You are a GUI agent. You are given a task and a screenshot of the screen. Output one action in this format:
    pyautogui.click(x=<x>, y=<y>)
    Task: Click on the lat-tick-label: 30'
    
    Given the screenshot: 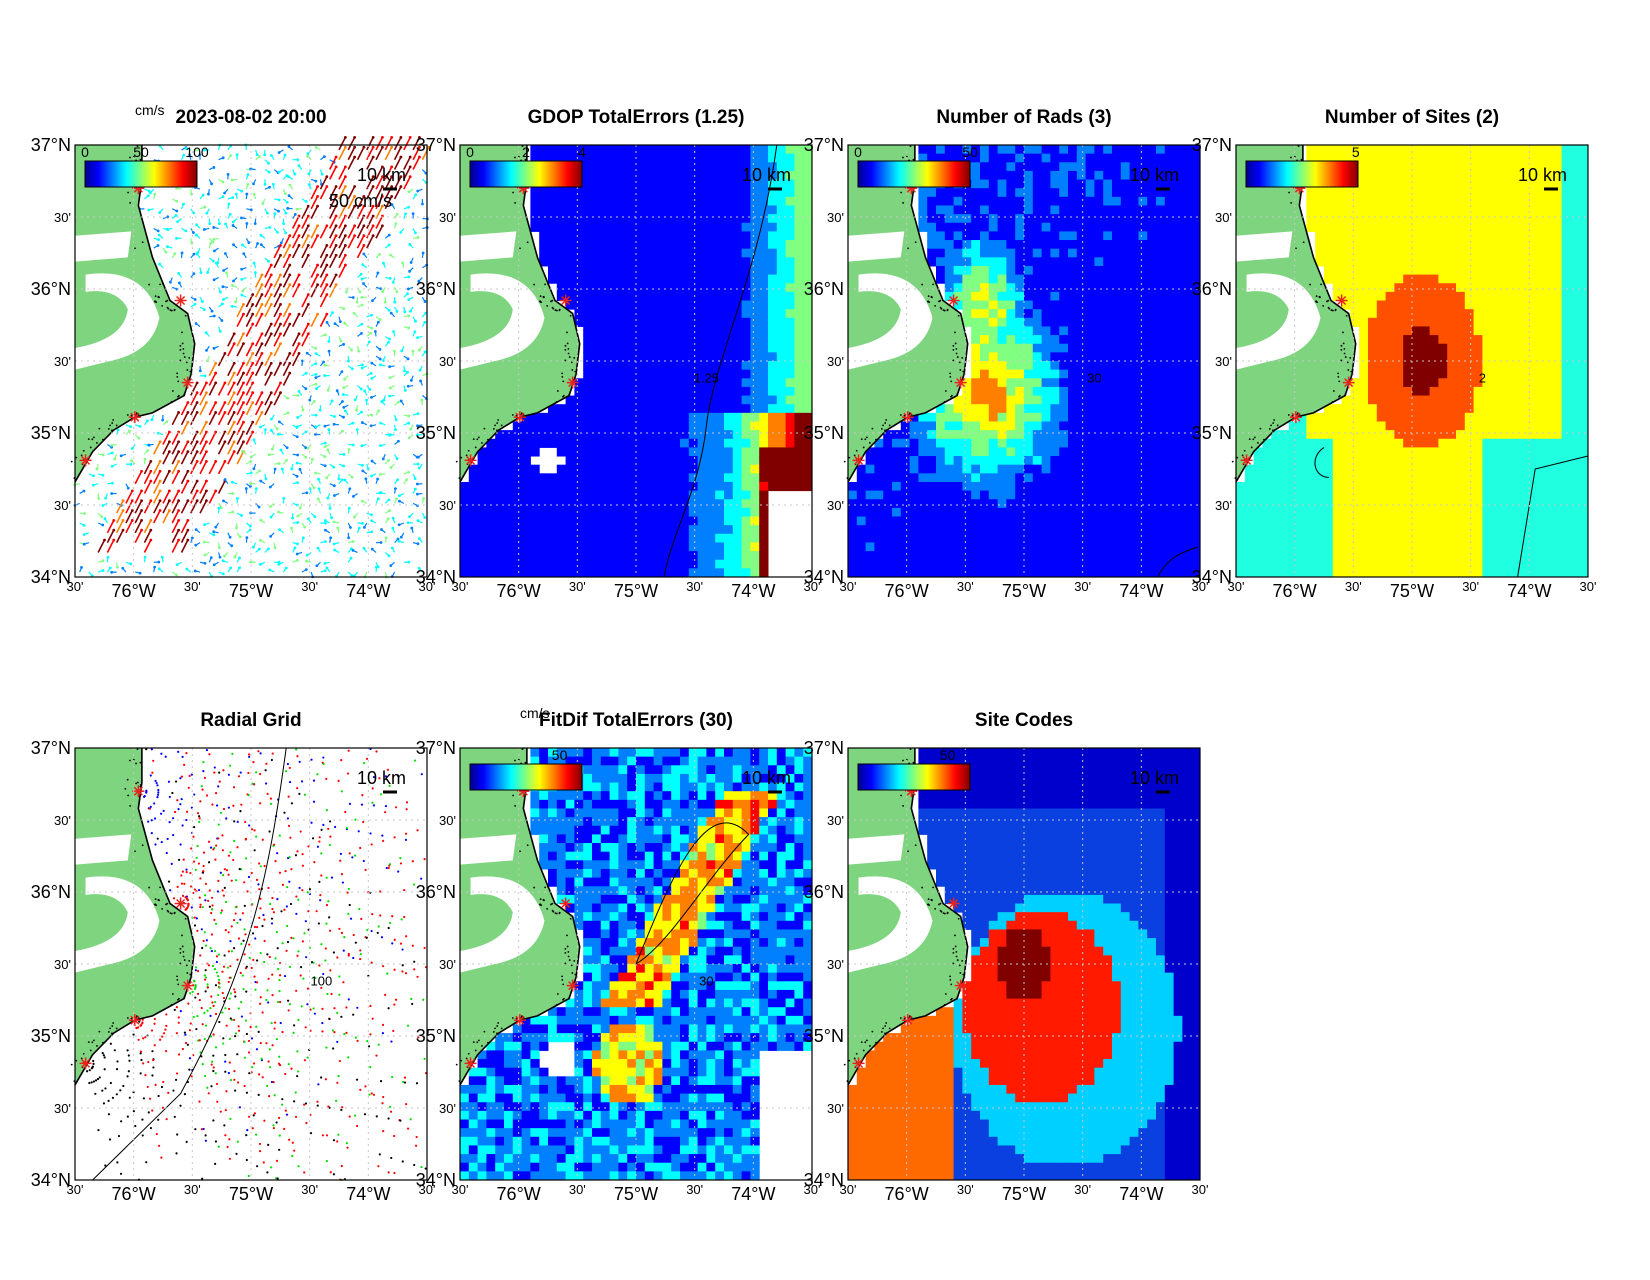 What is the action you would take?
    pyautogui.click(x=62, y=505)
    